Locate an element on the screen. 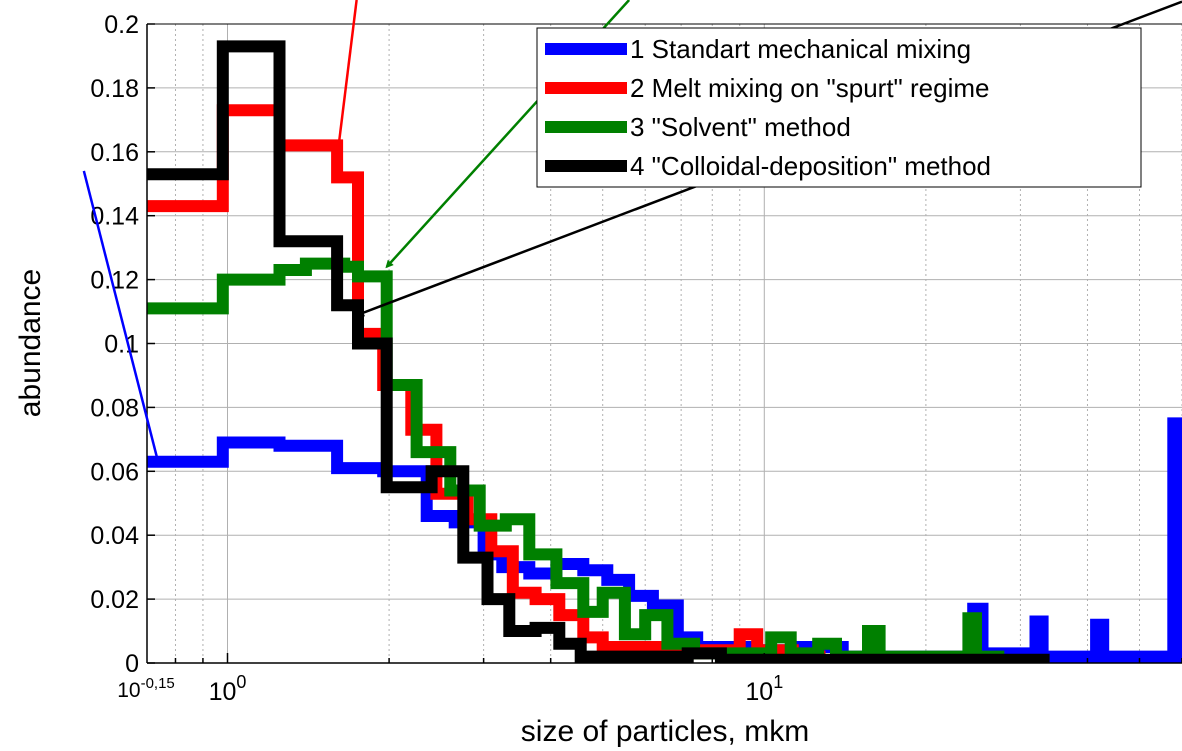  y-tick-label: 0.16 is located at coordinates (114, 153).